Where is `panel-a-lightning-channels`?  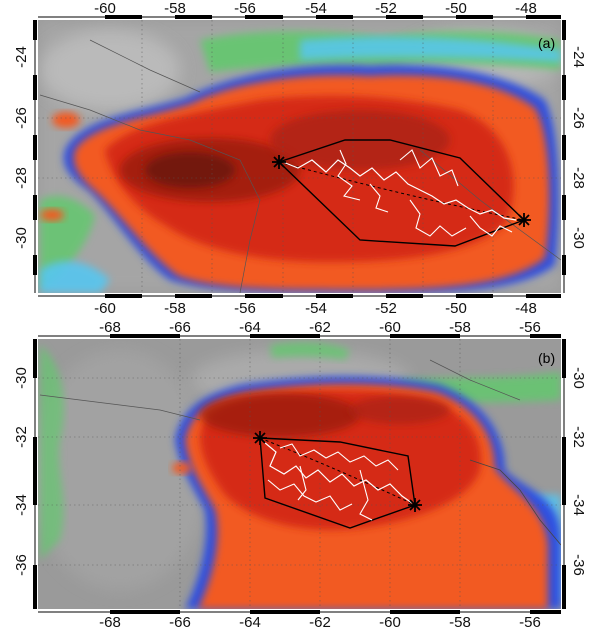
panel-a-lightning-channels is located at coordinates (399, 190).